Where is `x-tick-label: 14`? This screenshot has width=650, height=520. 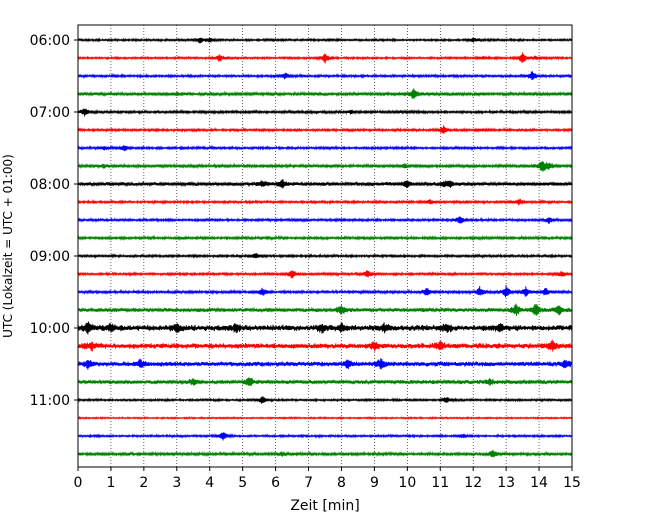 x-tick-label: 14 is located at coordinates (539, 483).